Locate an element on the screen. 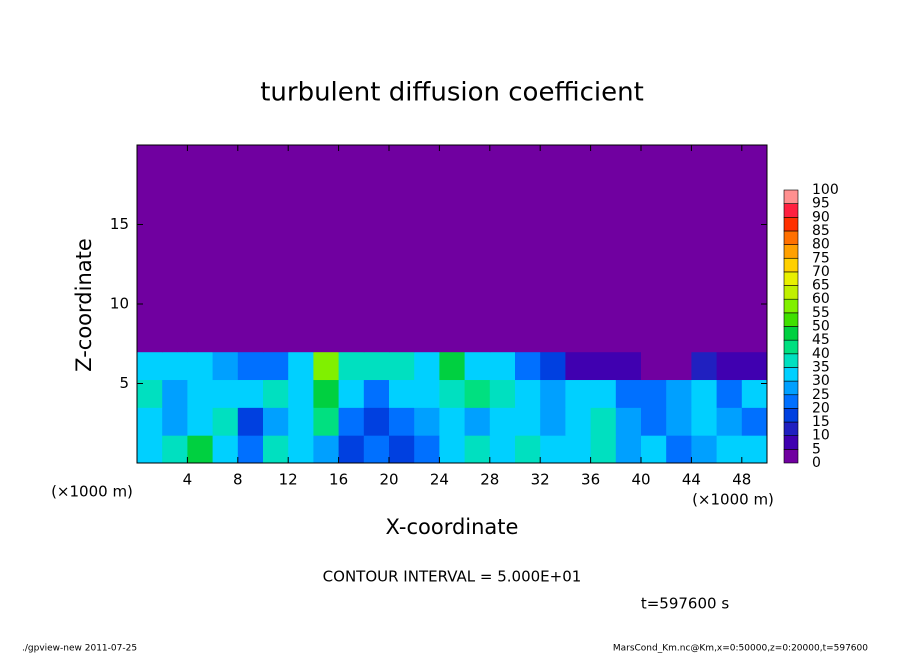  colorbar-label: 100 is located at coordinates (825, 190).